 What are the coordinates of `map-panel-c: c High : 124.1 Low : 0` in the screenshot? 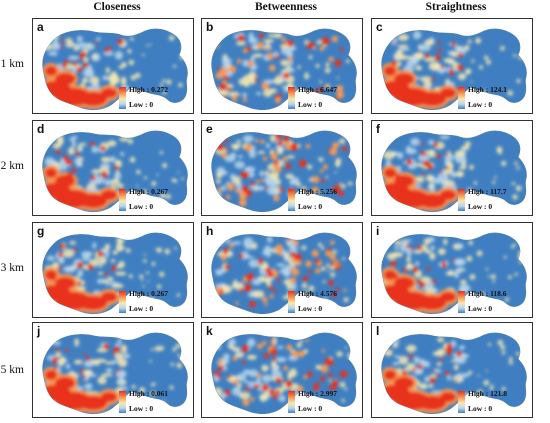 It's located at (452, 66).